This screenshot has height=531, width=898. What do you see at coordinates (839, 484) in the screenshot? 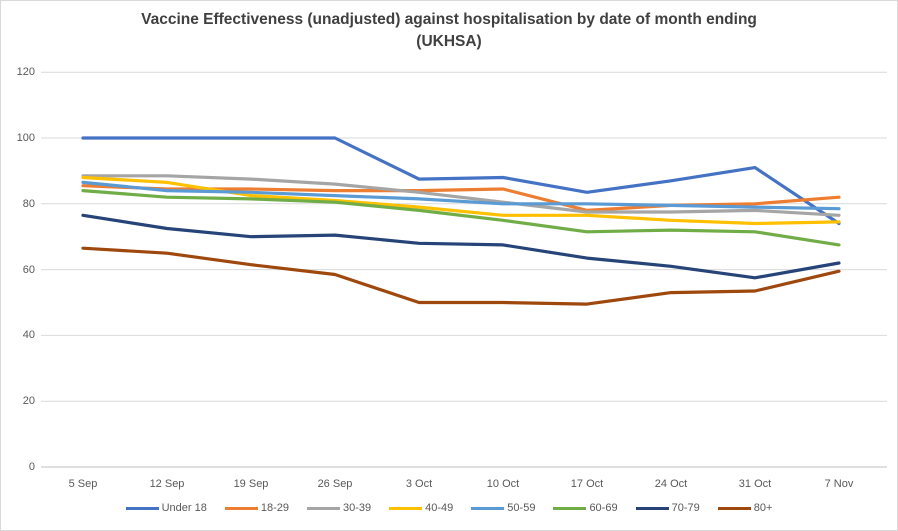
I see `x-tick-label: 7 Nov` at bounding box center [839, 484].